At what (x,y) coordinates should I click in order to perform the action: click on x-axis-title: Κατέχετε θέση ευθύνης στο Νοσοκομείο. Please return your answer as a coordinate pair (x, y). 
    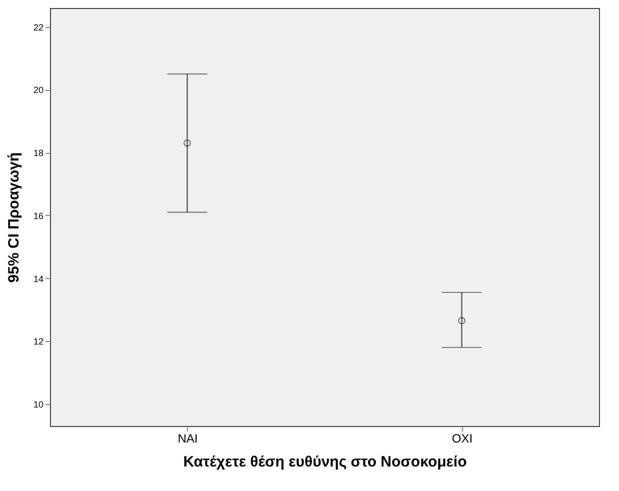
    Looking at the image, I should click on (325, 462).